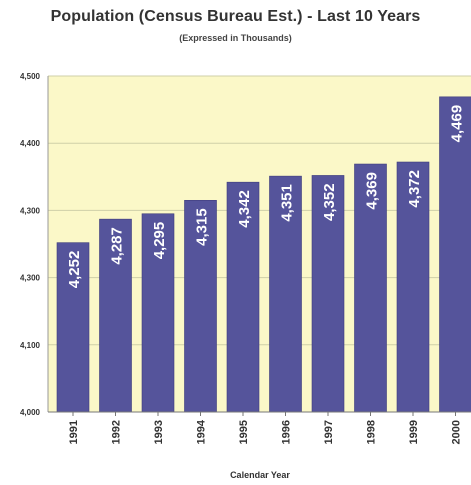 This screenshot has width=471, height=485. I want to click on x-tick-label: 1992, so click(117, 432).